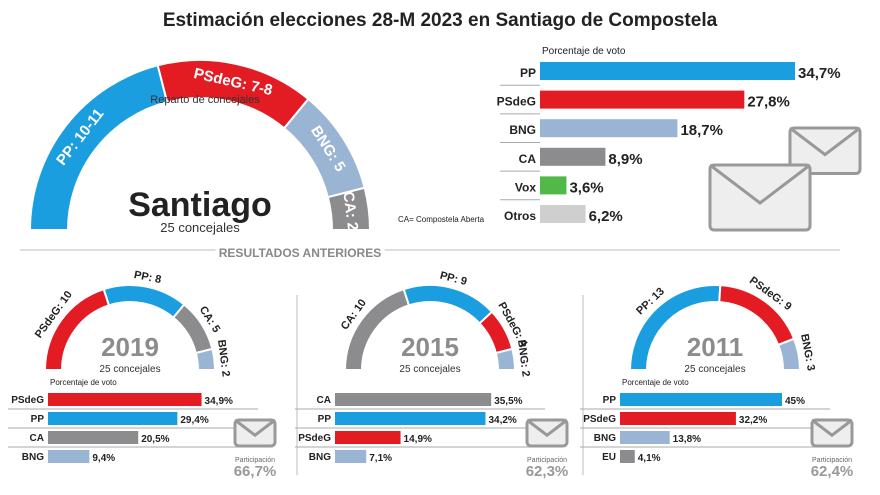 The height and width of the screenshot is (495, 880). Describe the element at coordinates (649, 458) in the screenshot. I see `bar-value: 4,1%` at that location.